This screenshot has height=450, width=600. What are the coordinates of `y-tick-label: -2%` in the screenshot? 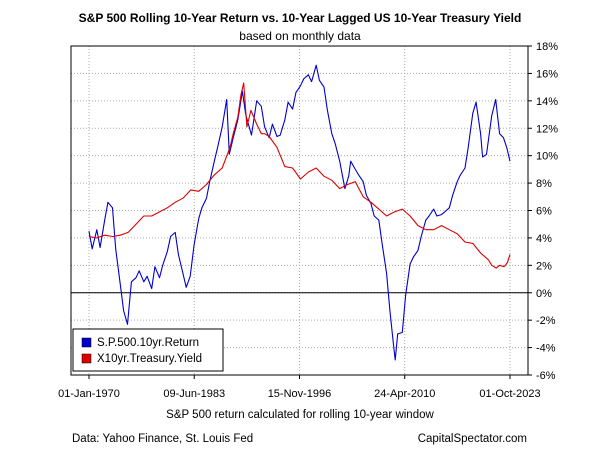 It's located at (546, 321).